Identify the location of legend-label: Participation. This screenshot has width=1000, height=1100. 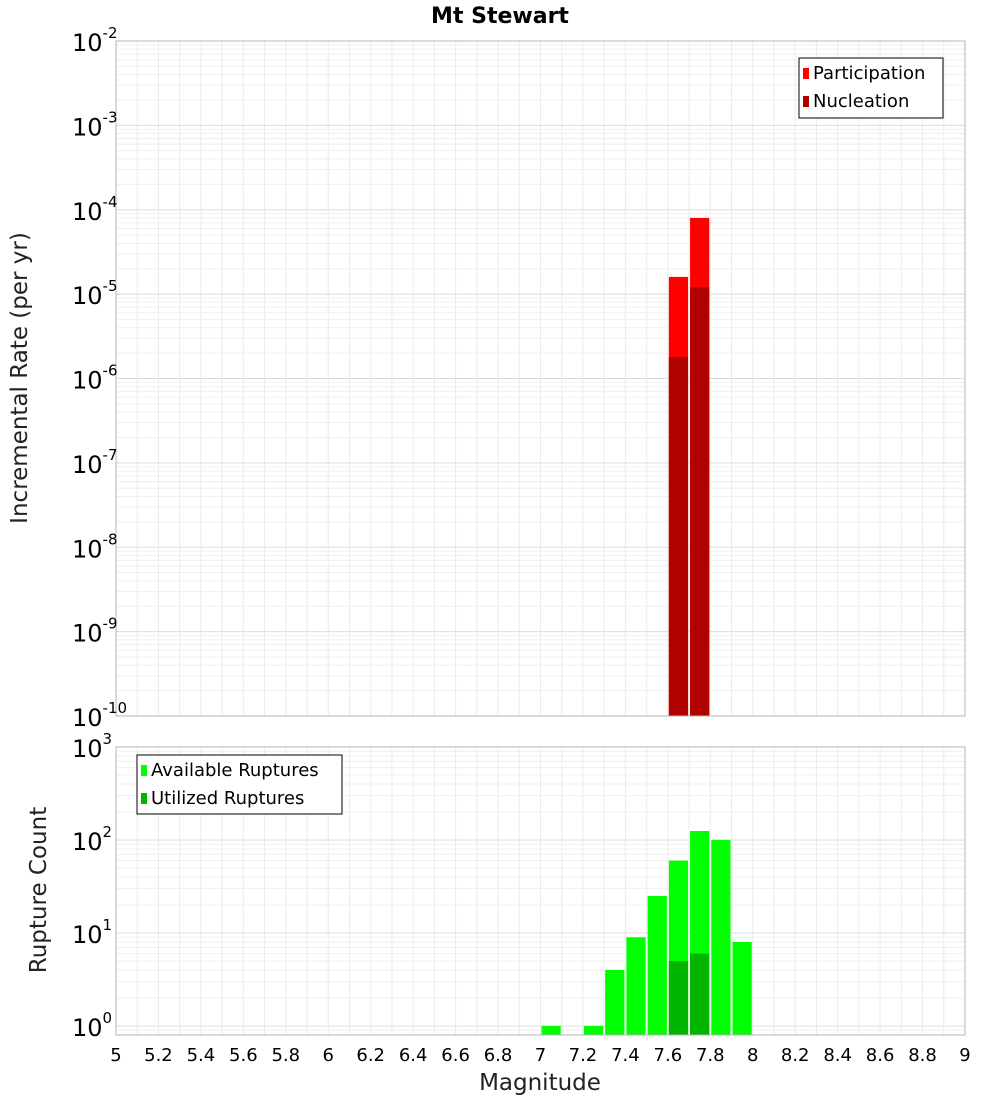
(869, 73).